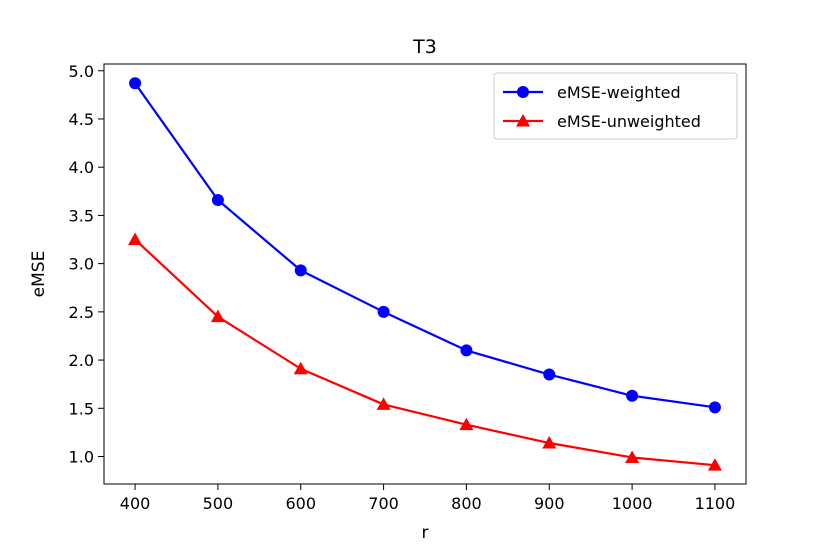  Describe the element at coordinates (383, 503) in the screenshot. I see `x-tick-label: 700` at that location.